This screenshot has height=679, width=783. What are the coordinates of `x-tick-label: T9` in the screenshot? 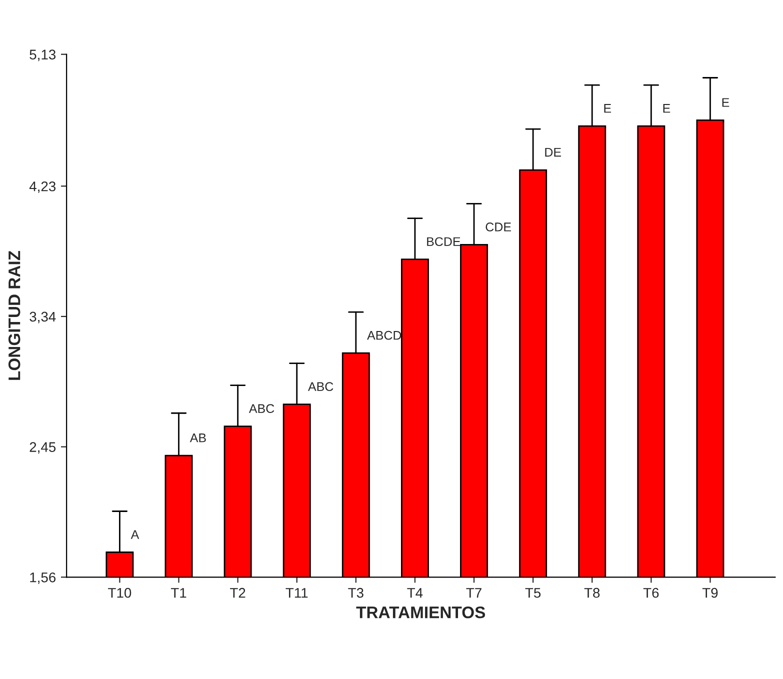 It's located at (710, 593).